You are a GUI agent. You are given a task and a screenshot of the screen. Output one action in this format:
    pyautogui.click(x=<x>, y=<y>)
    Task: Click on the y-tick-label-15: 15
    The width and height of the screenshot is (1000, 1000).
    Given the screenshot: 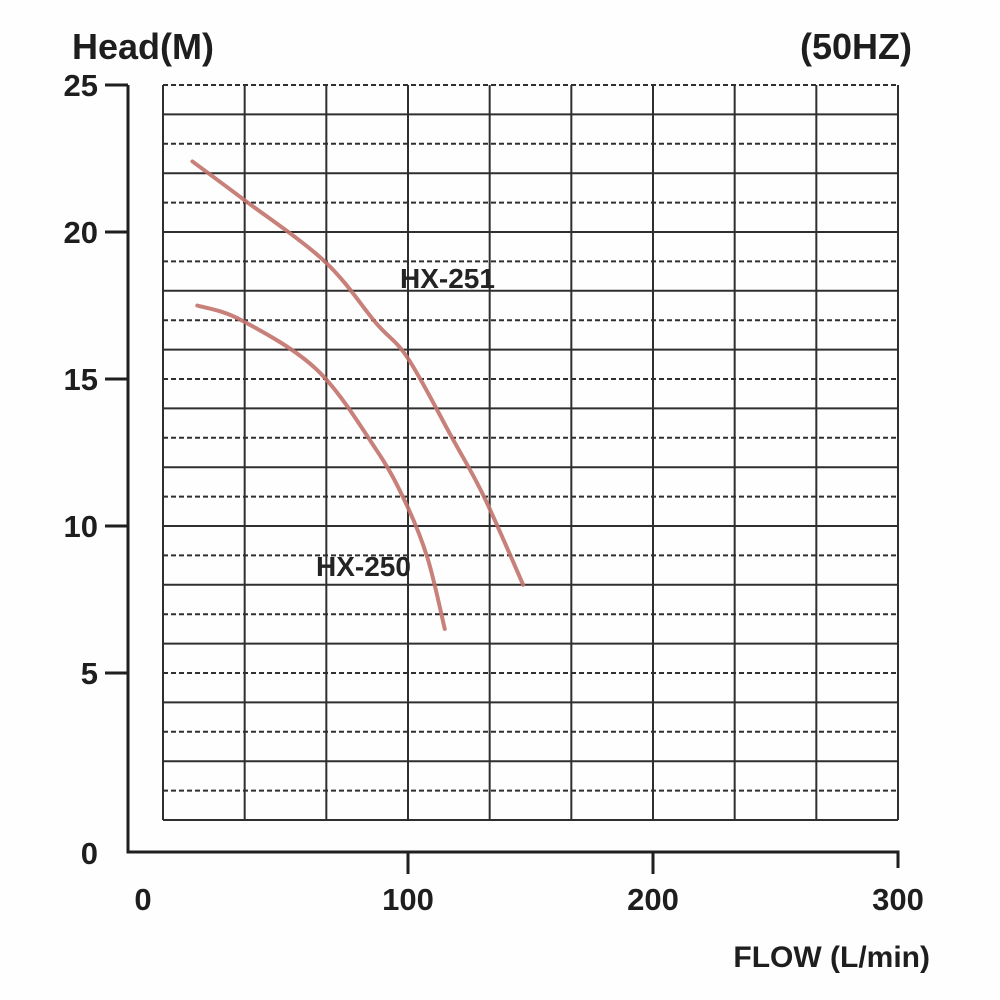 What is the action you would take?
    pyautogui.click(x=80, y=379)
    